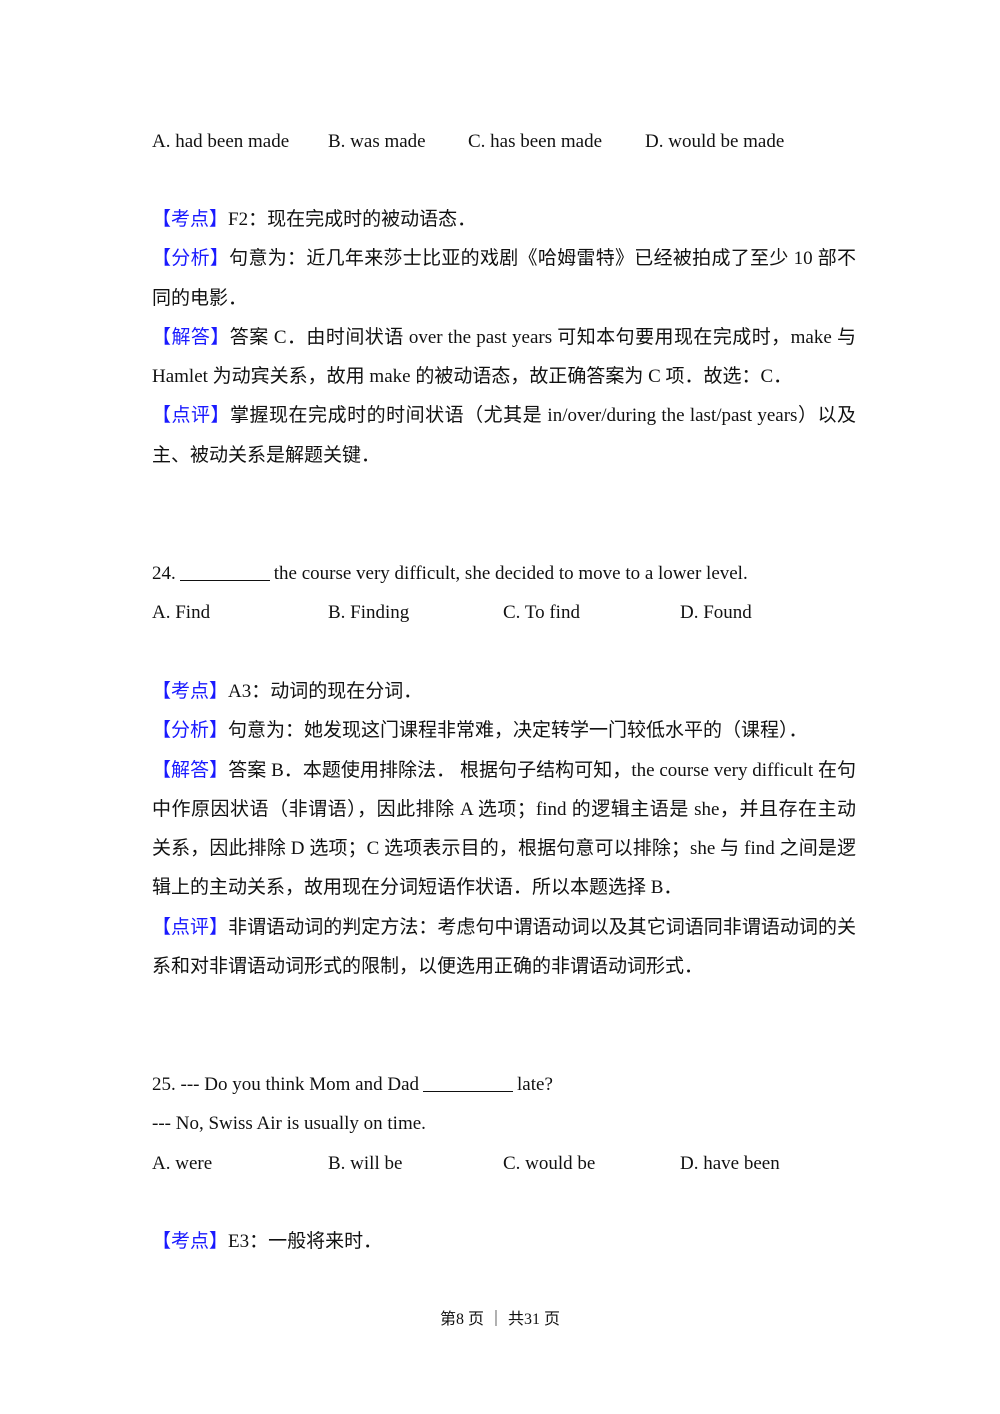 The height and width of the screenshot is (1414, 1000). What do you see at coordinates (164, 573) in the screenshot?
I see `question-number: 24.` at bounding box center [164, 573].